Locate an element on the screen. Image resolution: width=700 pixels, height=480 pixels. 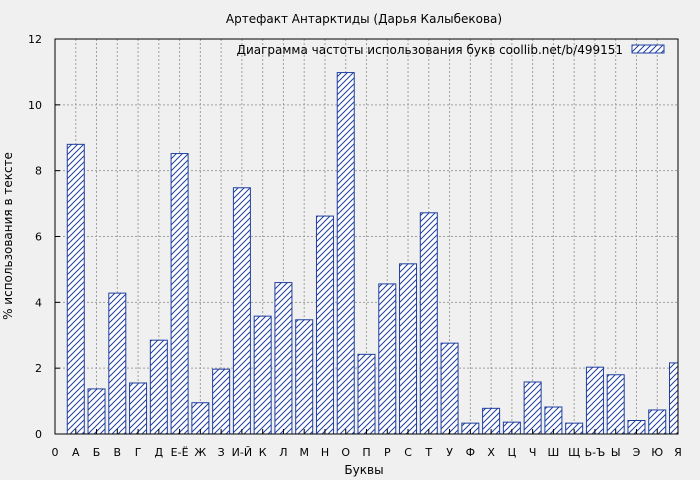
x-tick-label: Р is located at coordinates (387, 452).